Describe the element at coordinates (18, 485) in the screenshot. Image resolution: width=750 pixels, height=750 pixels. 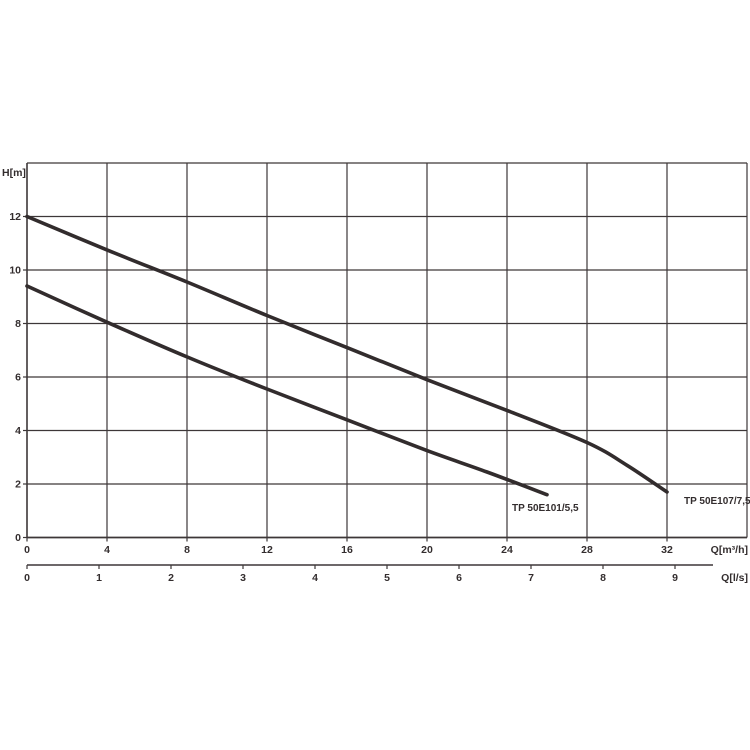
I see `y-tick-label: 2` at that location.